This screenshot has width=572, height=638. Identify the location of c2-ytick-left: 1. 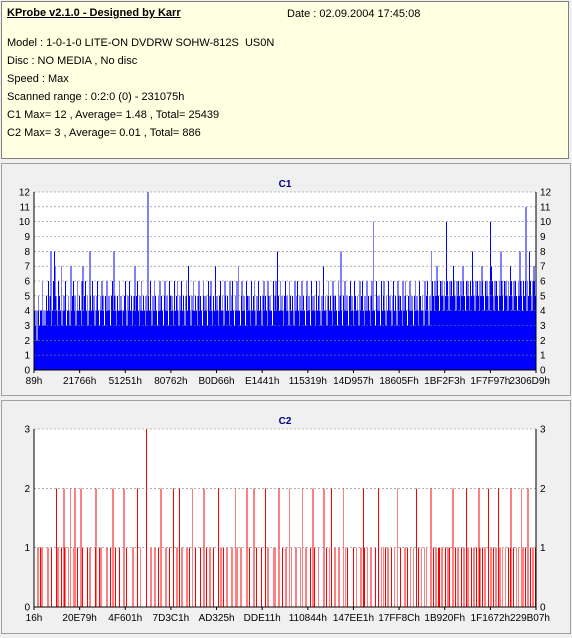
(27, 548).